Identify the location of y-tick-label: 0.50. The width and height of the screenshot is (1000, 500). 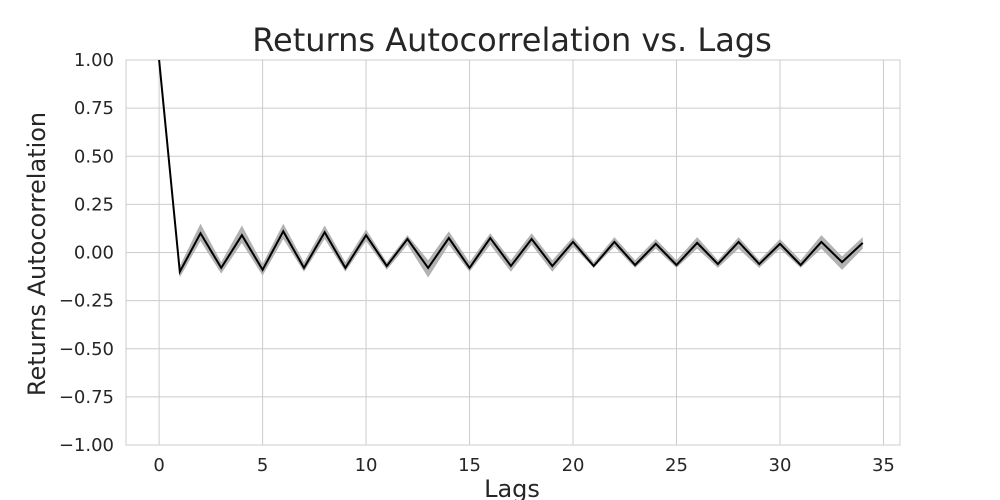
(94, 156).